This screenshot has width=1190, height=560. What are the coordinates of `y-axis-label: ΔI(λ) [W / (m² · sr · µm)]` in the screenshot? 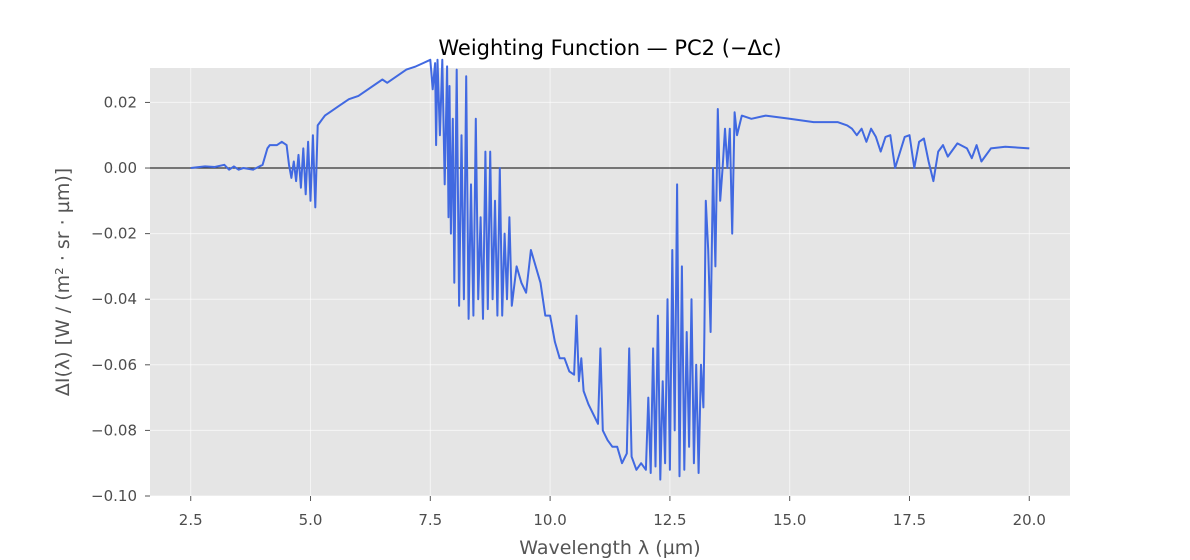 It's located at (63, 282).